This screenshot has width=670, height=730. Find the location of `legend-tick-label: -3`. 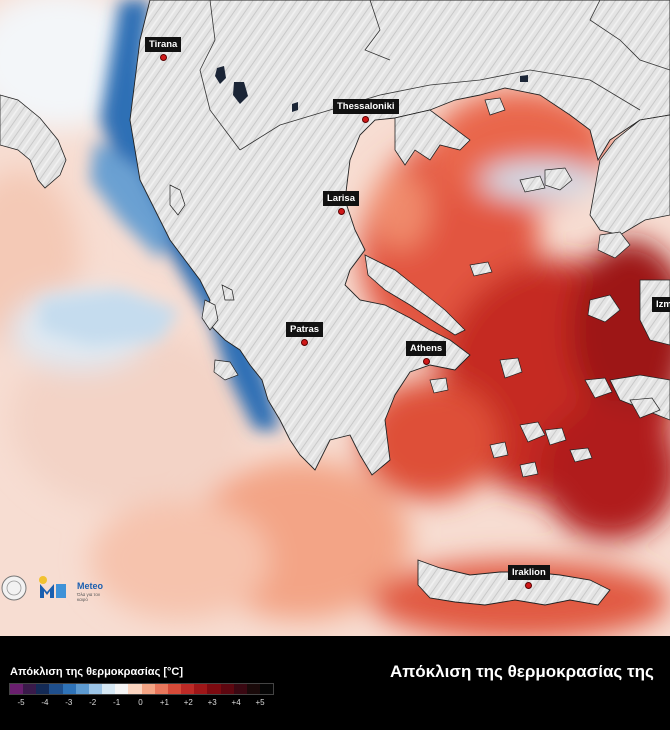

legend-tick-label: -3 is located at coordinates (69, 702).